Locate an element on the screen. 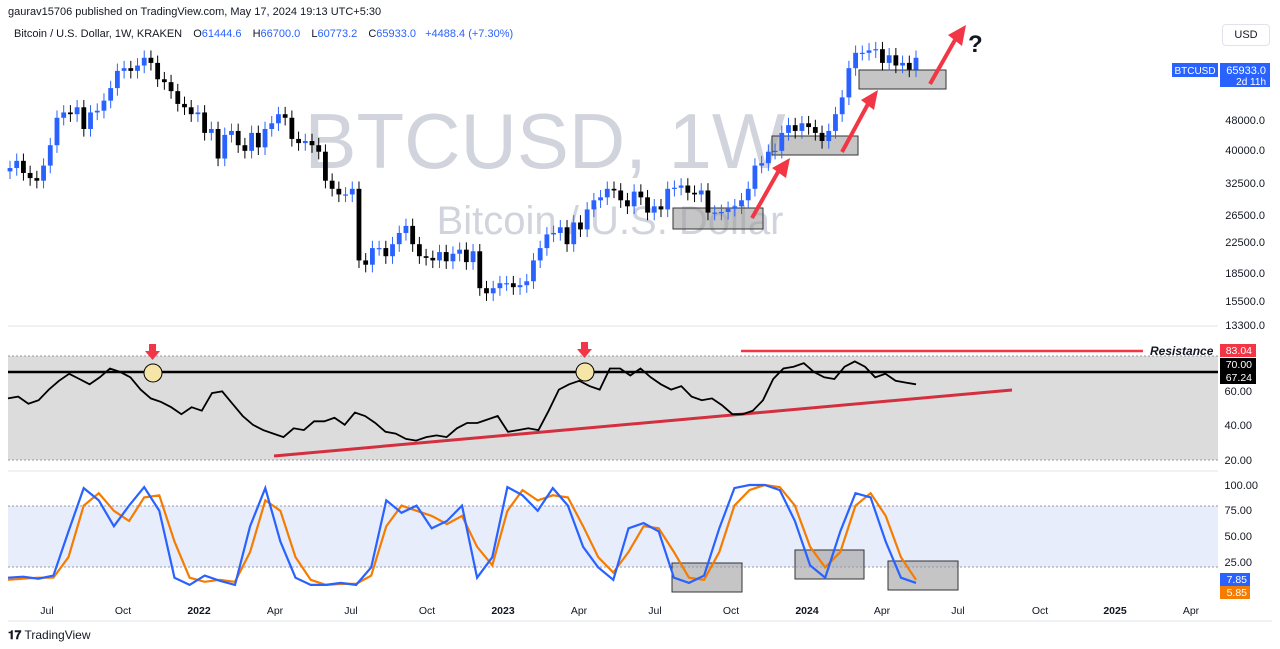  rsi-trendline is located at coordinates (643, 423).